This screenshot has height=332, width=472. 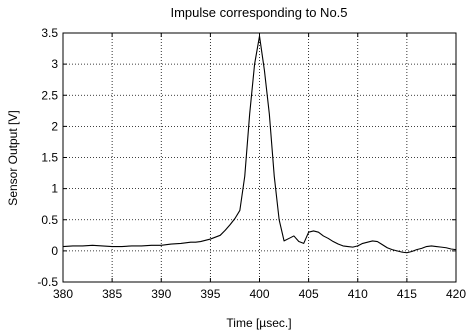 What do you see at coordinates (63, 294) in the screenshot?
I see `x-tick-label: 380` at bounding box center [63, 294].